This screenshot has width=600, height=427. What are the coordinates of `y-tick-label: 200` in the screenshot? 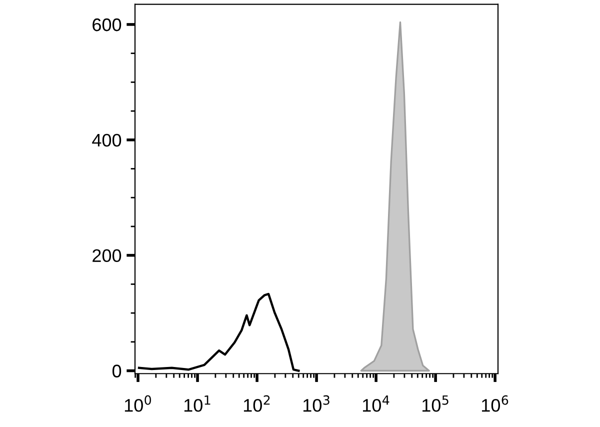 It's located at (107, 255).